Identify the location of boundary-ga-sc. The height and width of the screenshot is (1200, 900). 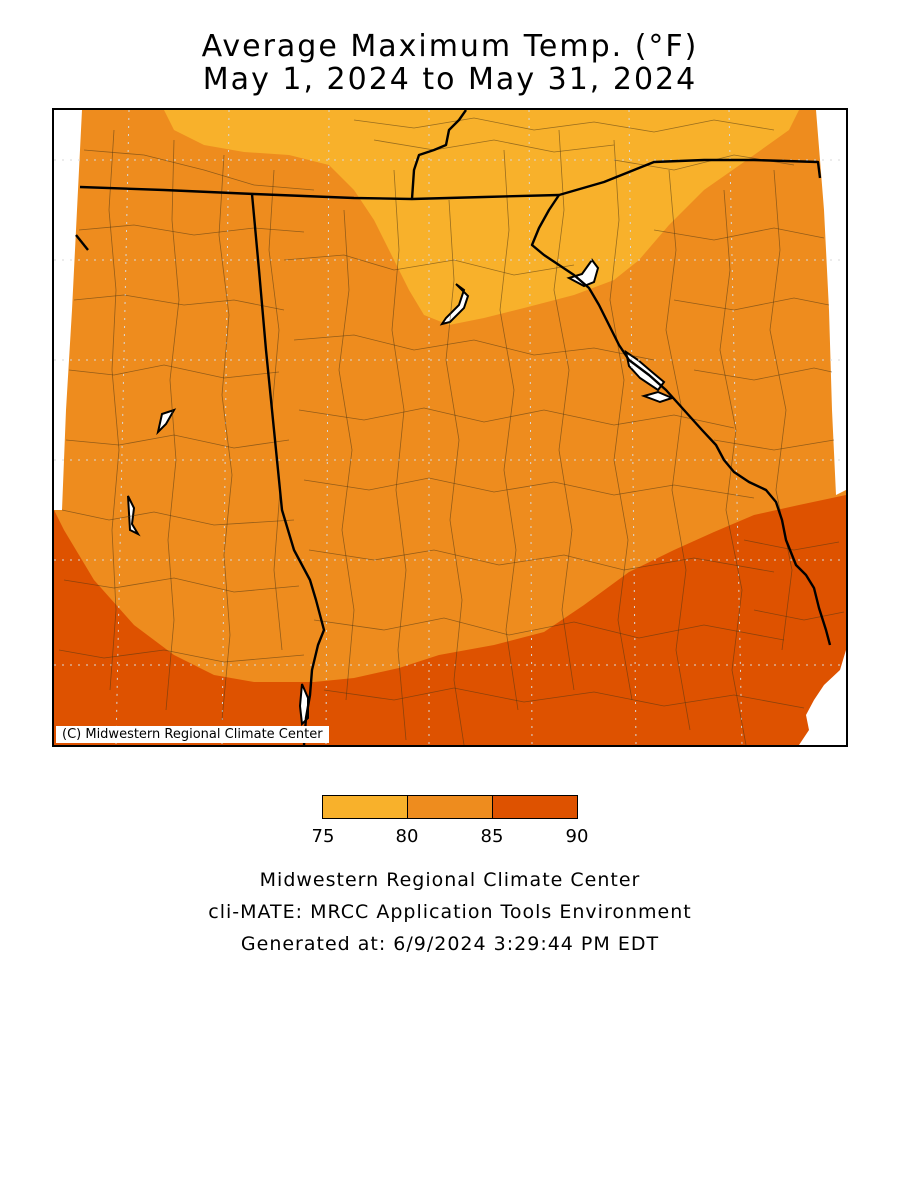
(681, 420).